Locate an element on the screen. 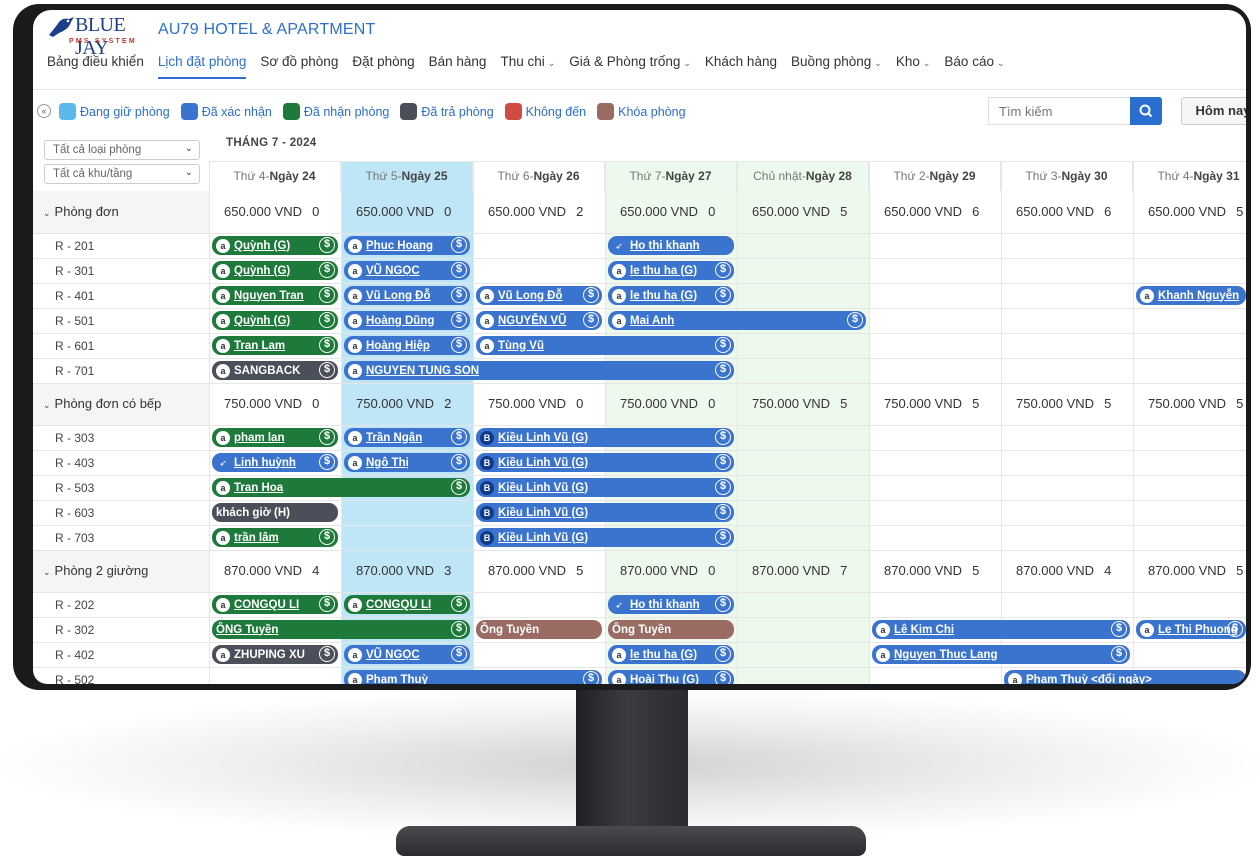  booking-bar: a Hoàng Dũng $ is located at coordinates (407, 320).